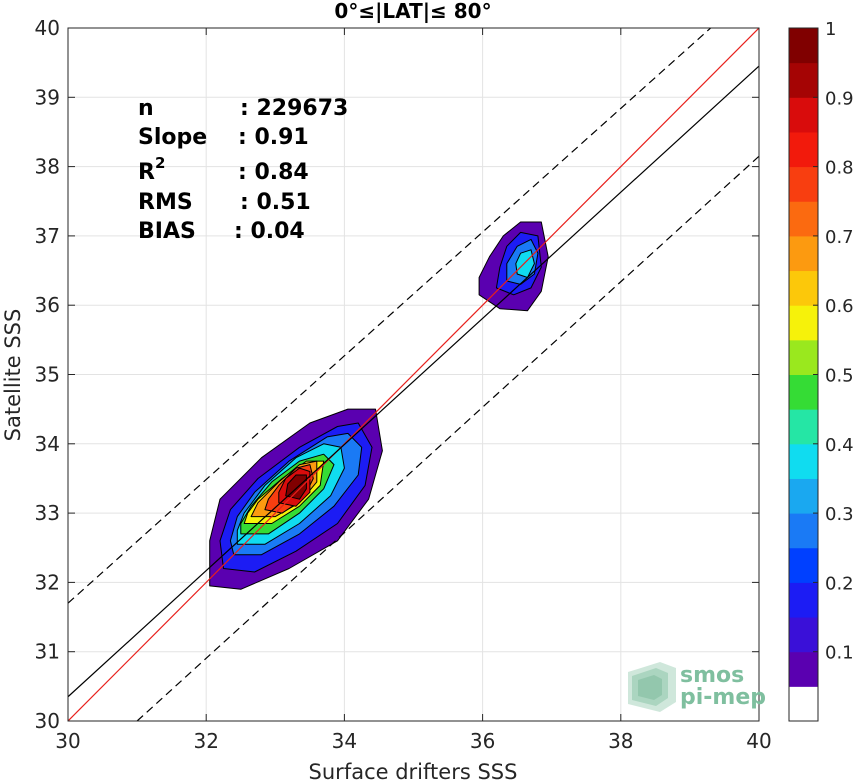  Describe the element at coordinates (839, 583) in the screenshot. I see `colorbar-tick-label: 0.2` at that location.